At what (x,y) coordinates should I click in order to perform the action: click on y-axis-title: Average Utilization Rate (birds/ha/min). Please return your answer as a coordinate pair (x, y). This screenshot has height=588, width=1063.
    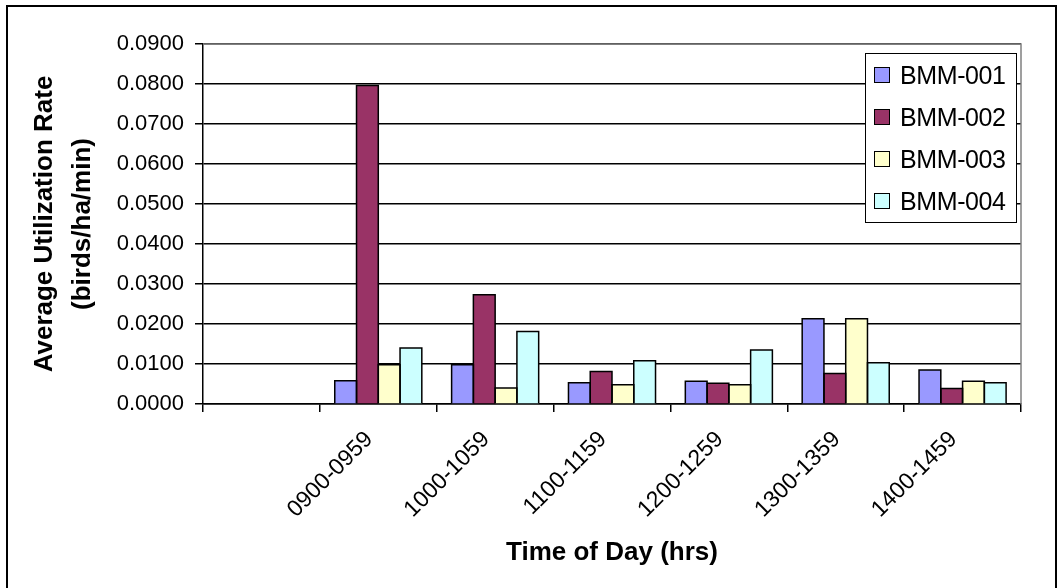
    Looking at the image, I should click on (62, 224).